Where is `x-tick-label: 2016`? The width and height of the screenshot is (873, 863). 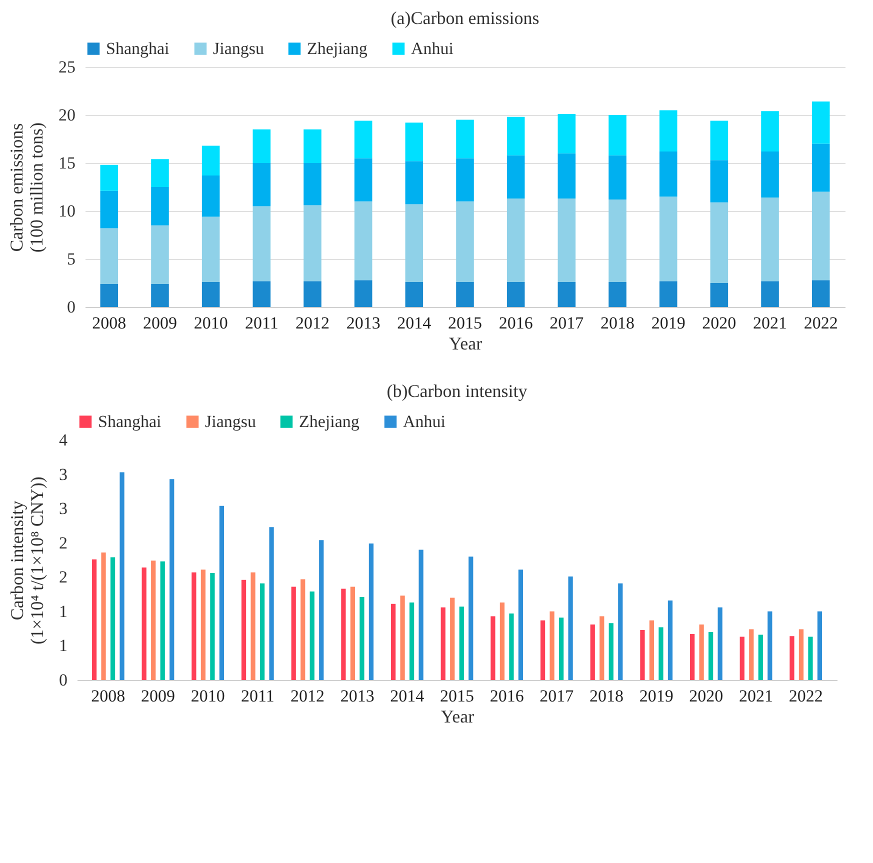 x-tick-label: 2016 is located at coordinates (515, 323).